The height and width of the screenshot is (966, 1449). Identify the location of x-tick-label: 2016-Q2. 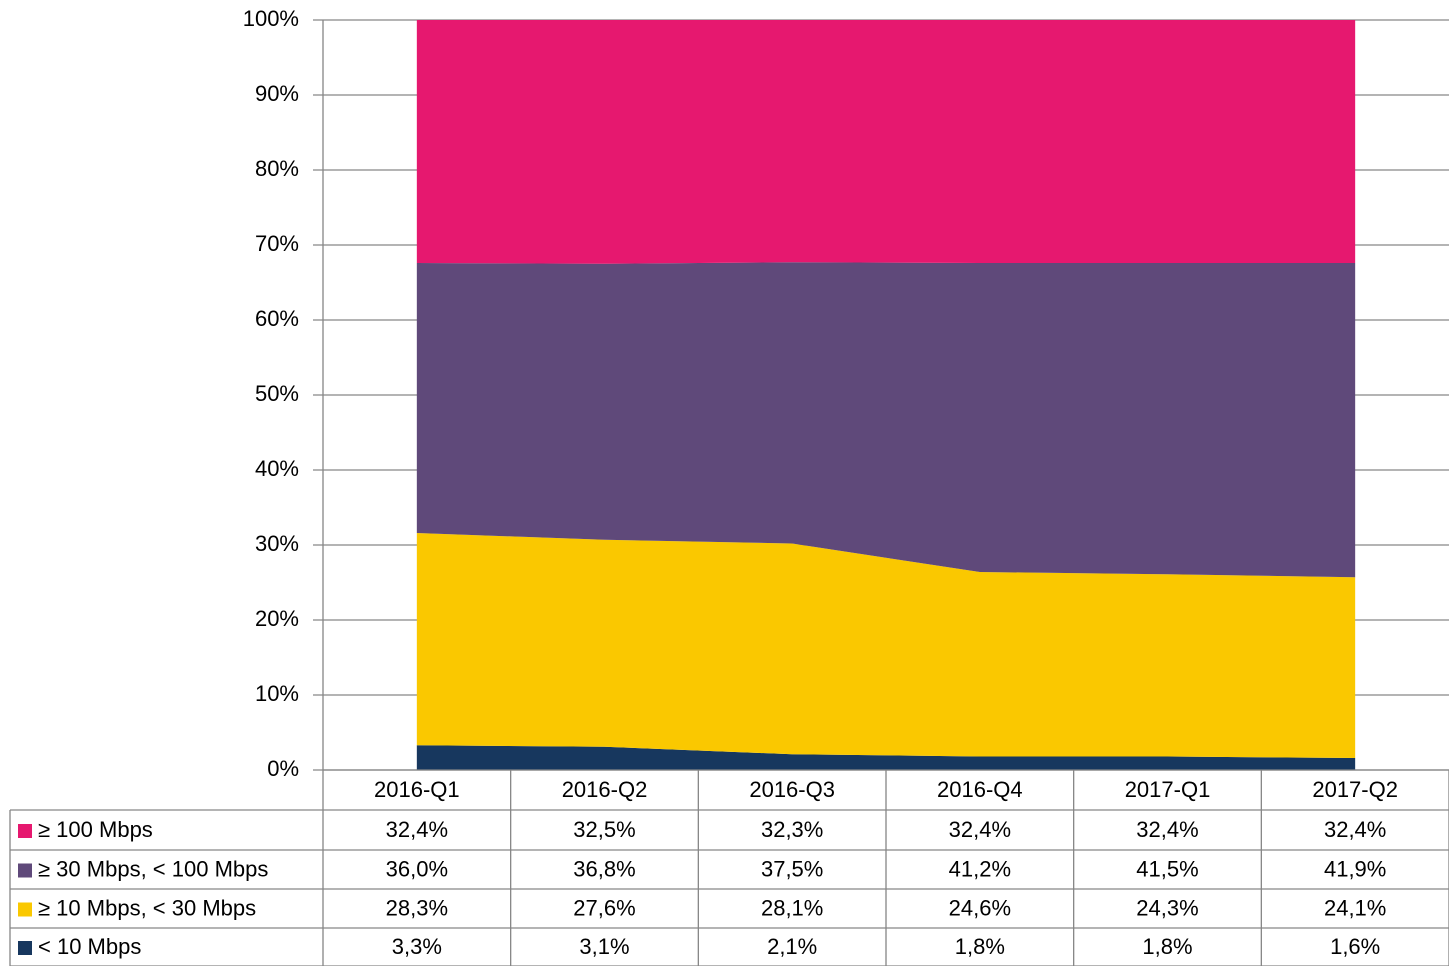
(605, 789).